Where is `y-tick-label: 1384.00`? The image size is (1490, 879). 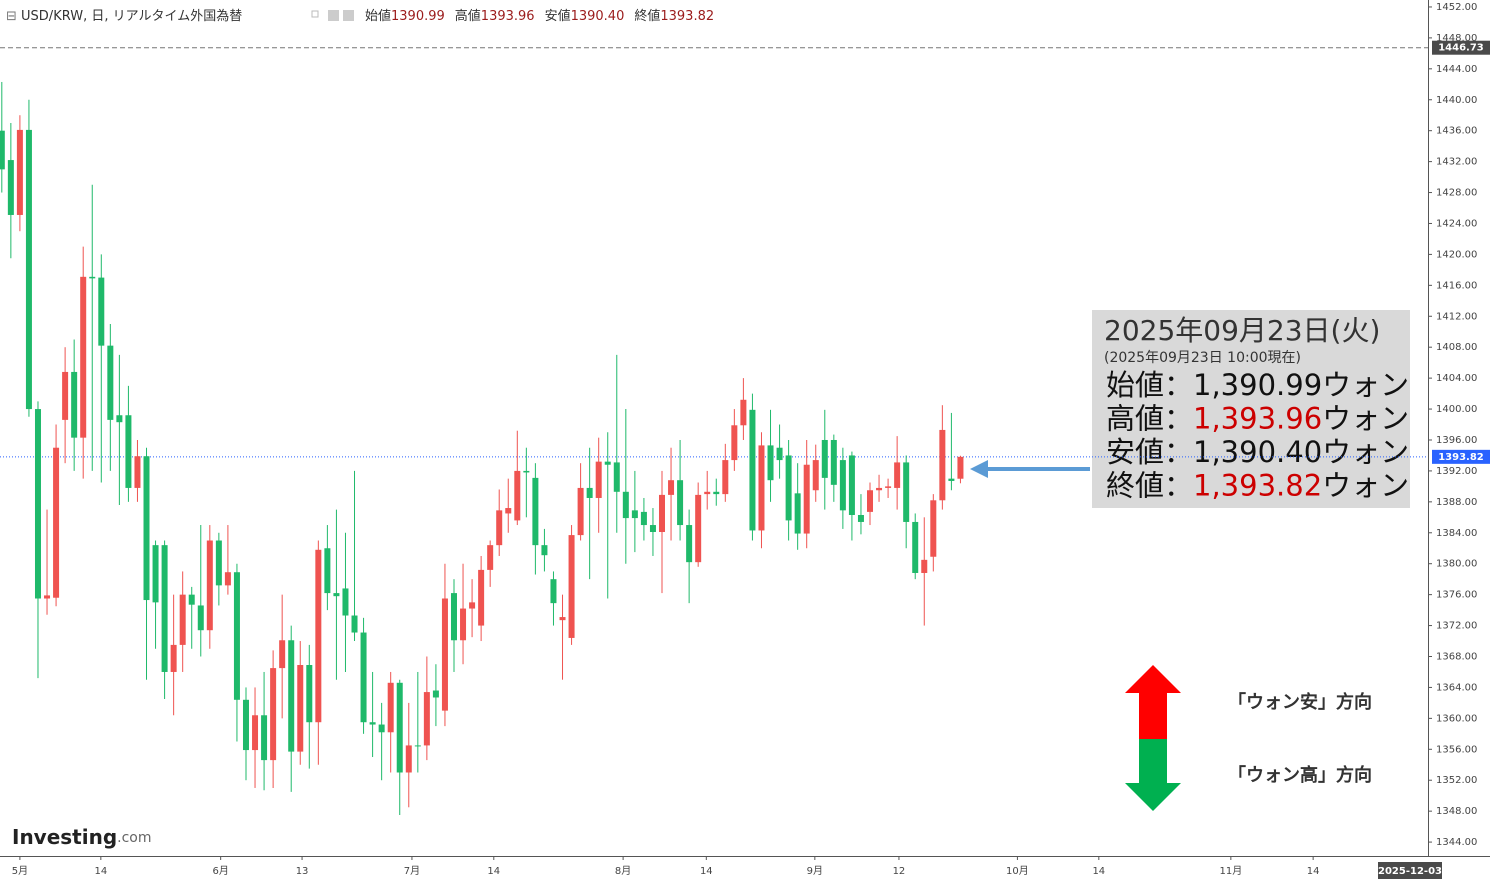
y-tick-label: 1384.00 is located at coordinates (1456, 533).